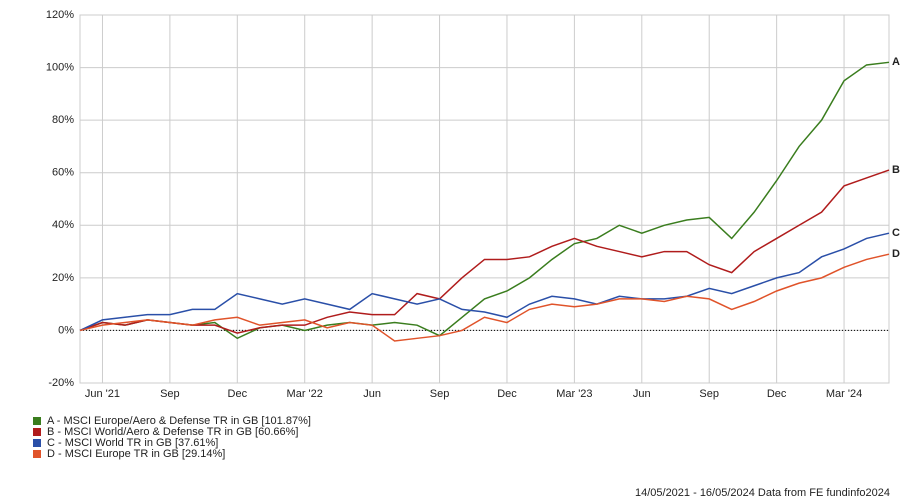 This screenshot has width=900, height=501. What do you see at coordinates (66, 330) in the screenshot?
I see `y-tick-label: 0%` at bounding box center [66, 330].